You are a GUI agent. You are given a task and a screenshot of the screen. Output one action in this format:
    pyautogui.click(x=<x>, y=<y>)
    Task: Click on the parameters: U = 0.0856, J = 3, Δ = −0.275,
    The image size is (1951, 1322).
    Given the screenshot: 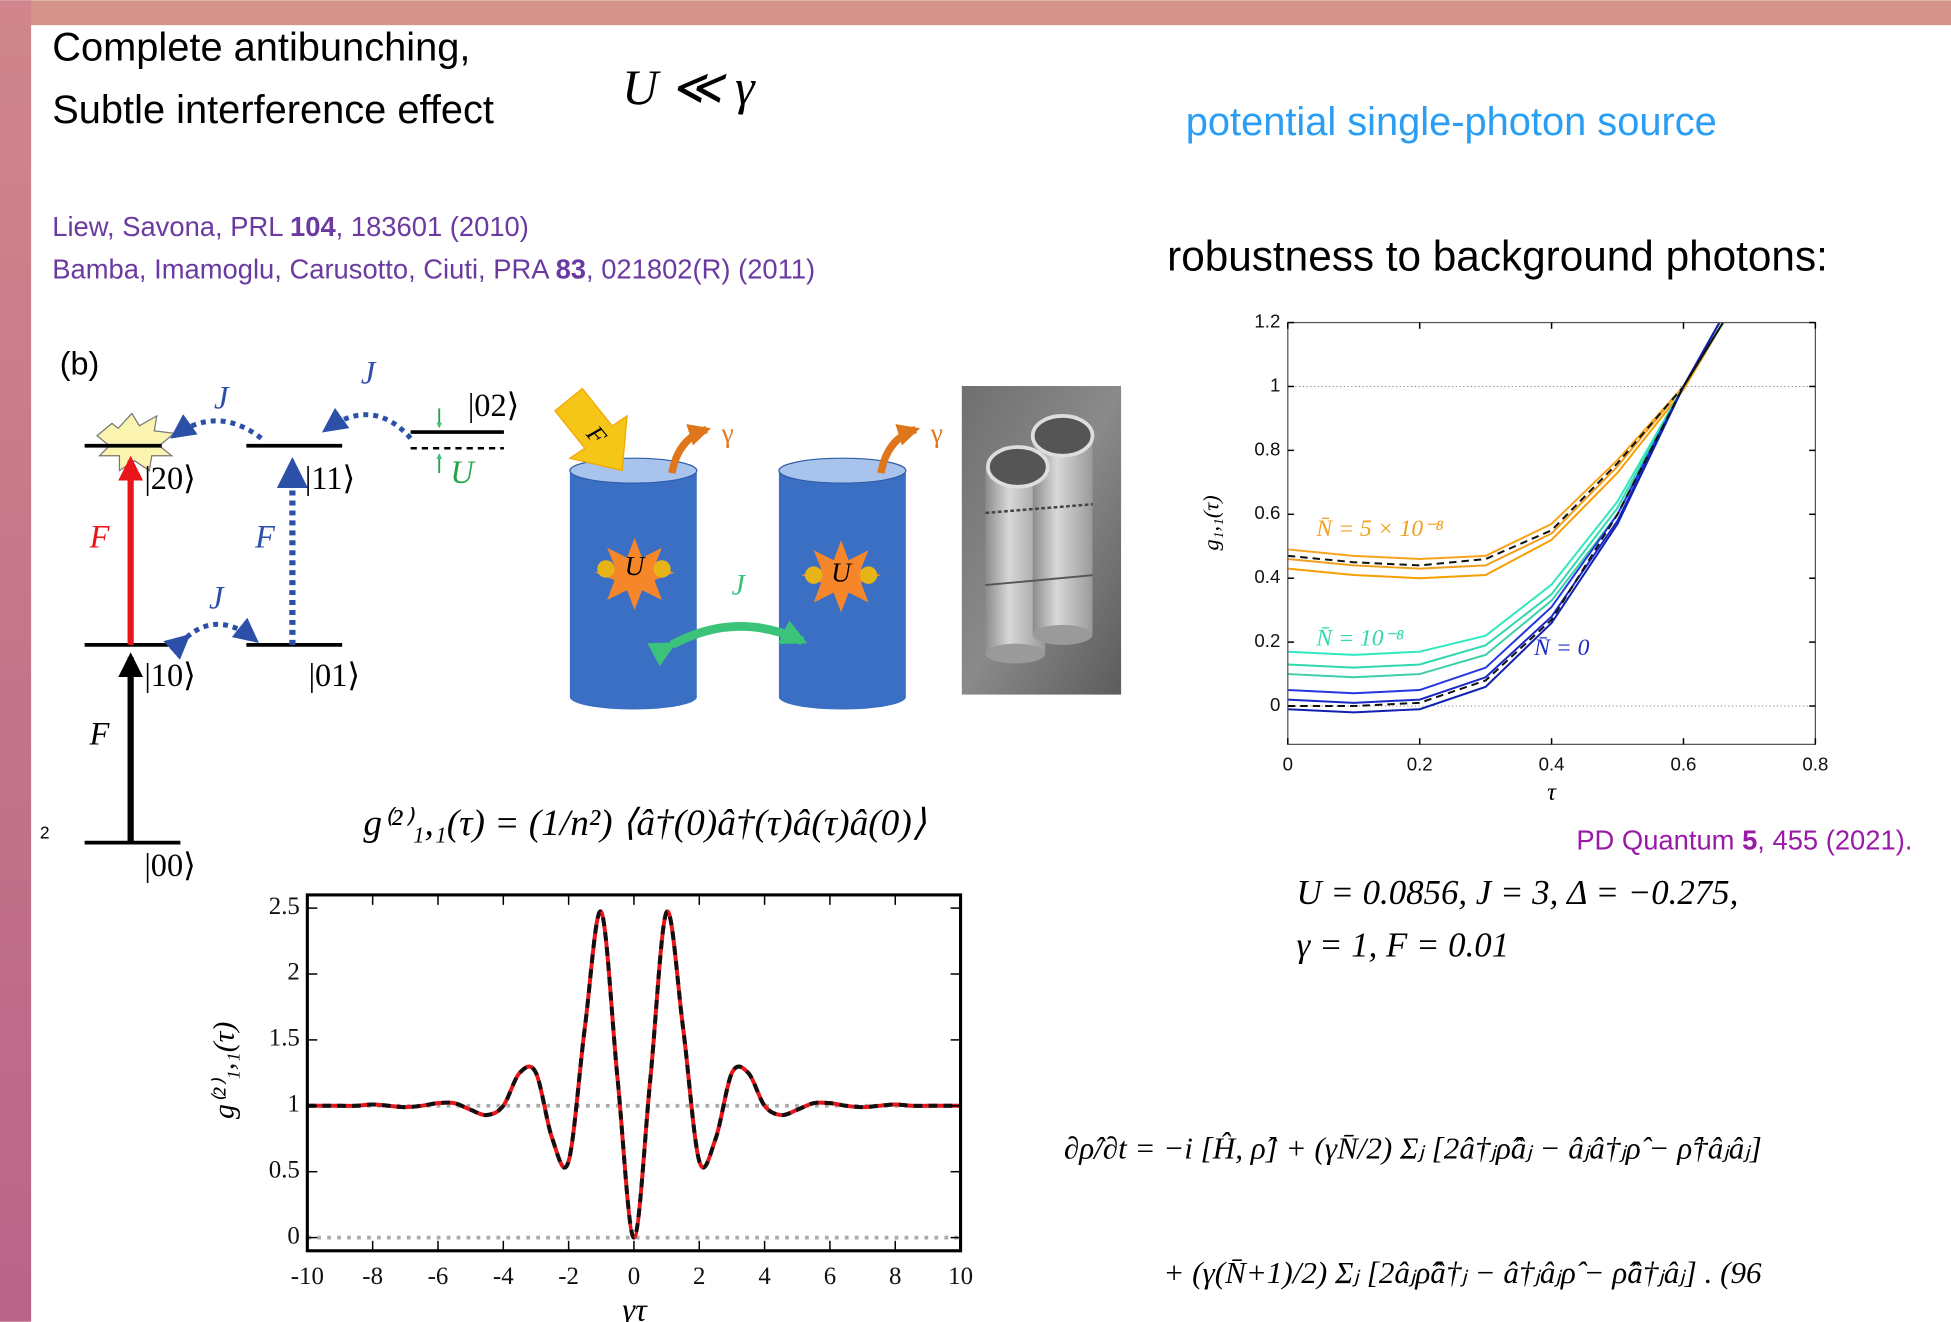 What is the action you would take?
    pyautogui.click(x=1518, y=892)
    